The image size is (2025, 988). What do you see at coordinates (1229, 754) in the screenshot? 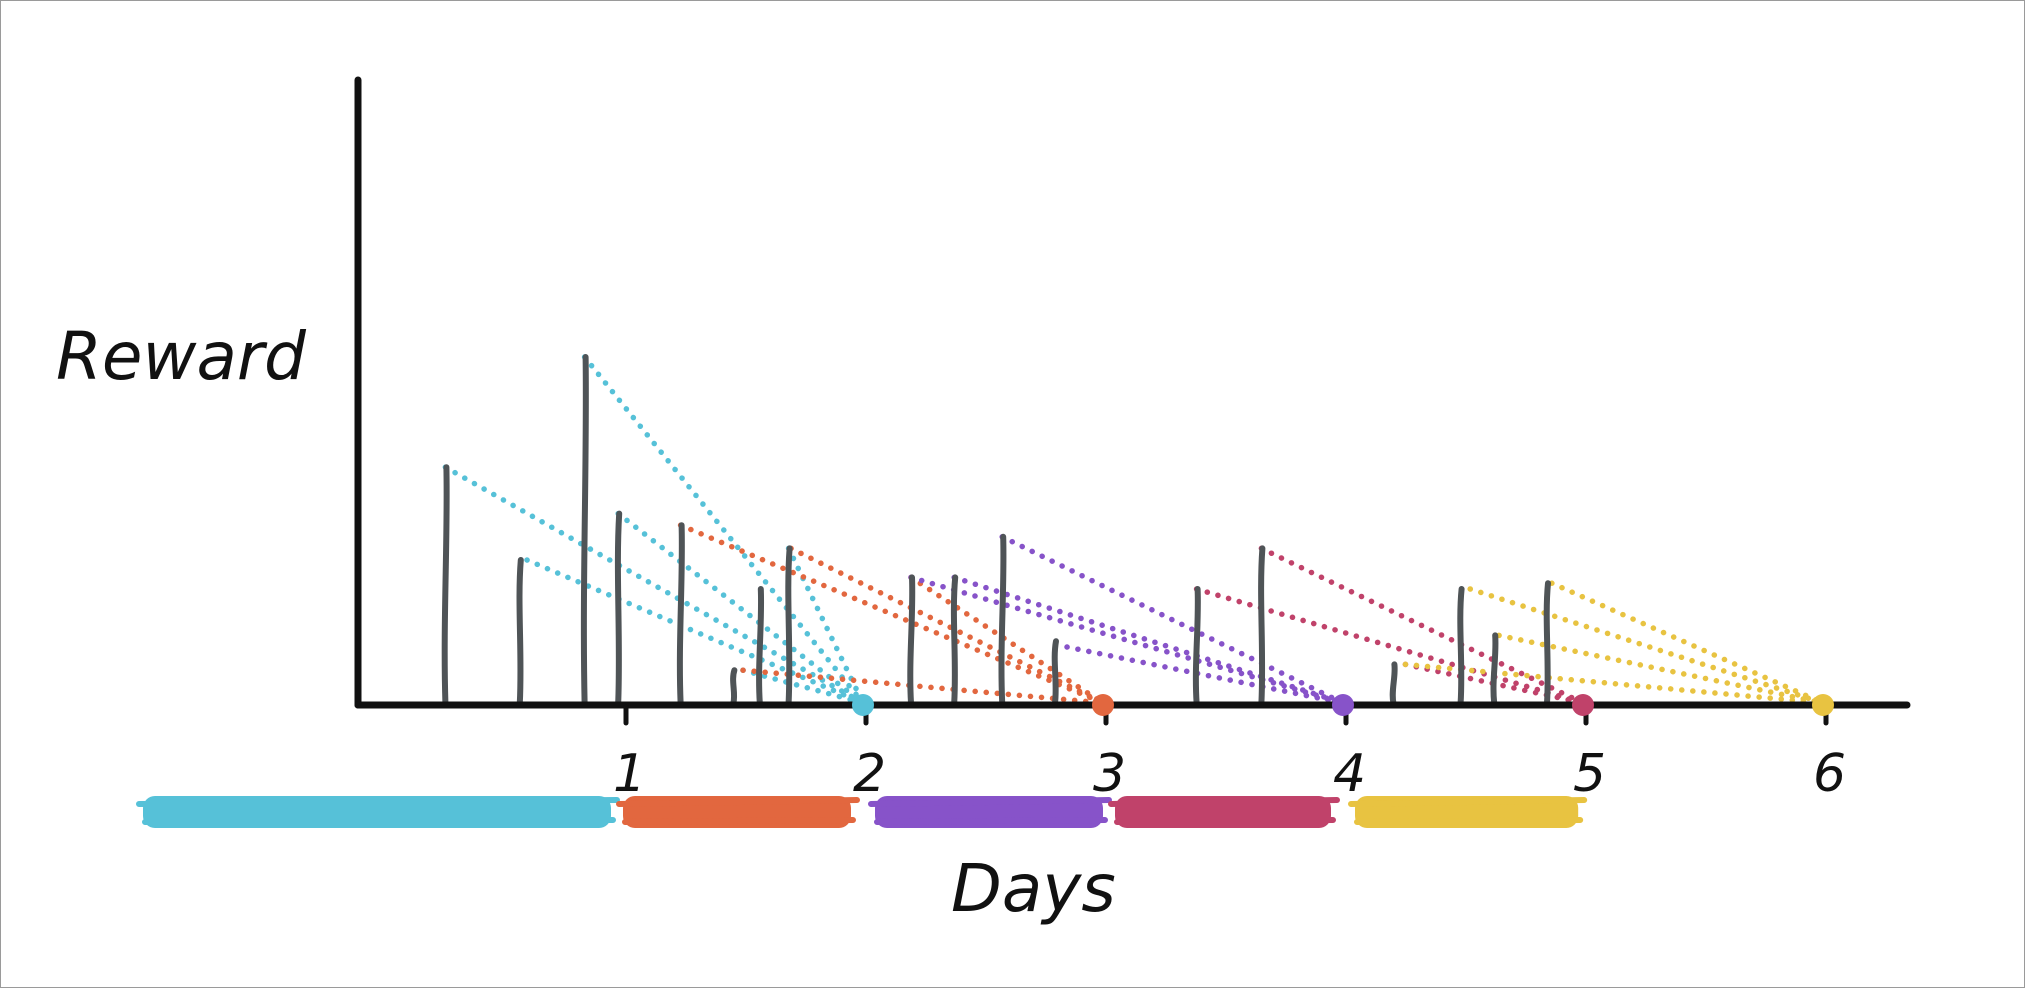
I see `x-ticks-group: 1 2 3 4 5 6` at bounding box center [1229, 754].